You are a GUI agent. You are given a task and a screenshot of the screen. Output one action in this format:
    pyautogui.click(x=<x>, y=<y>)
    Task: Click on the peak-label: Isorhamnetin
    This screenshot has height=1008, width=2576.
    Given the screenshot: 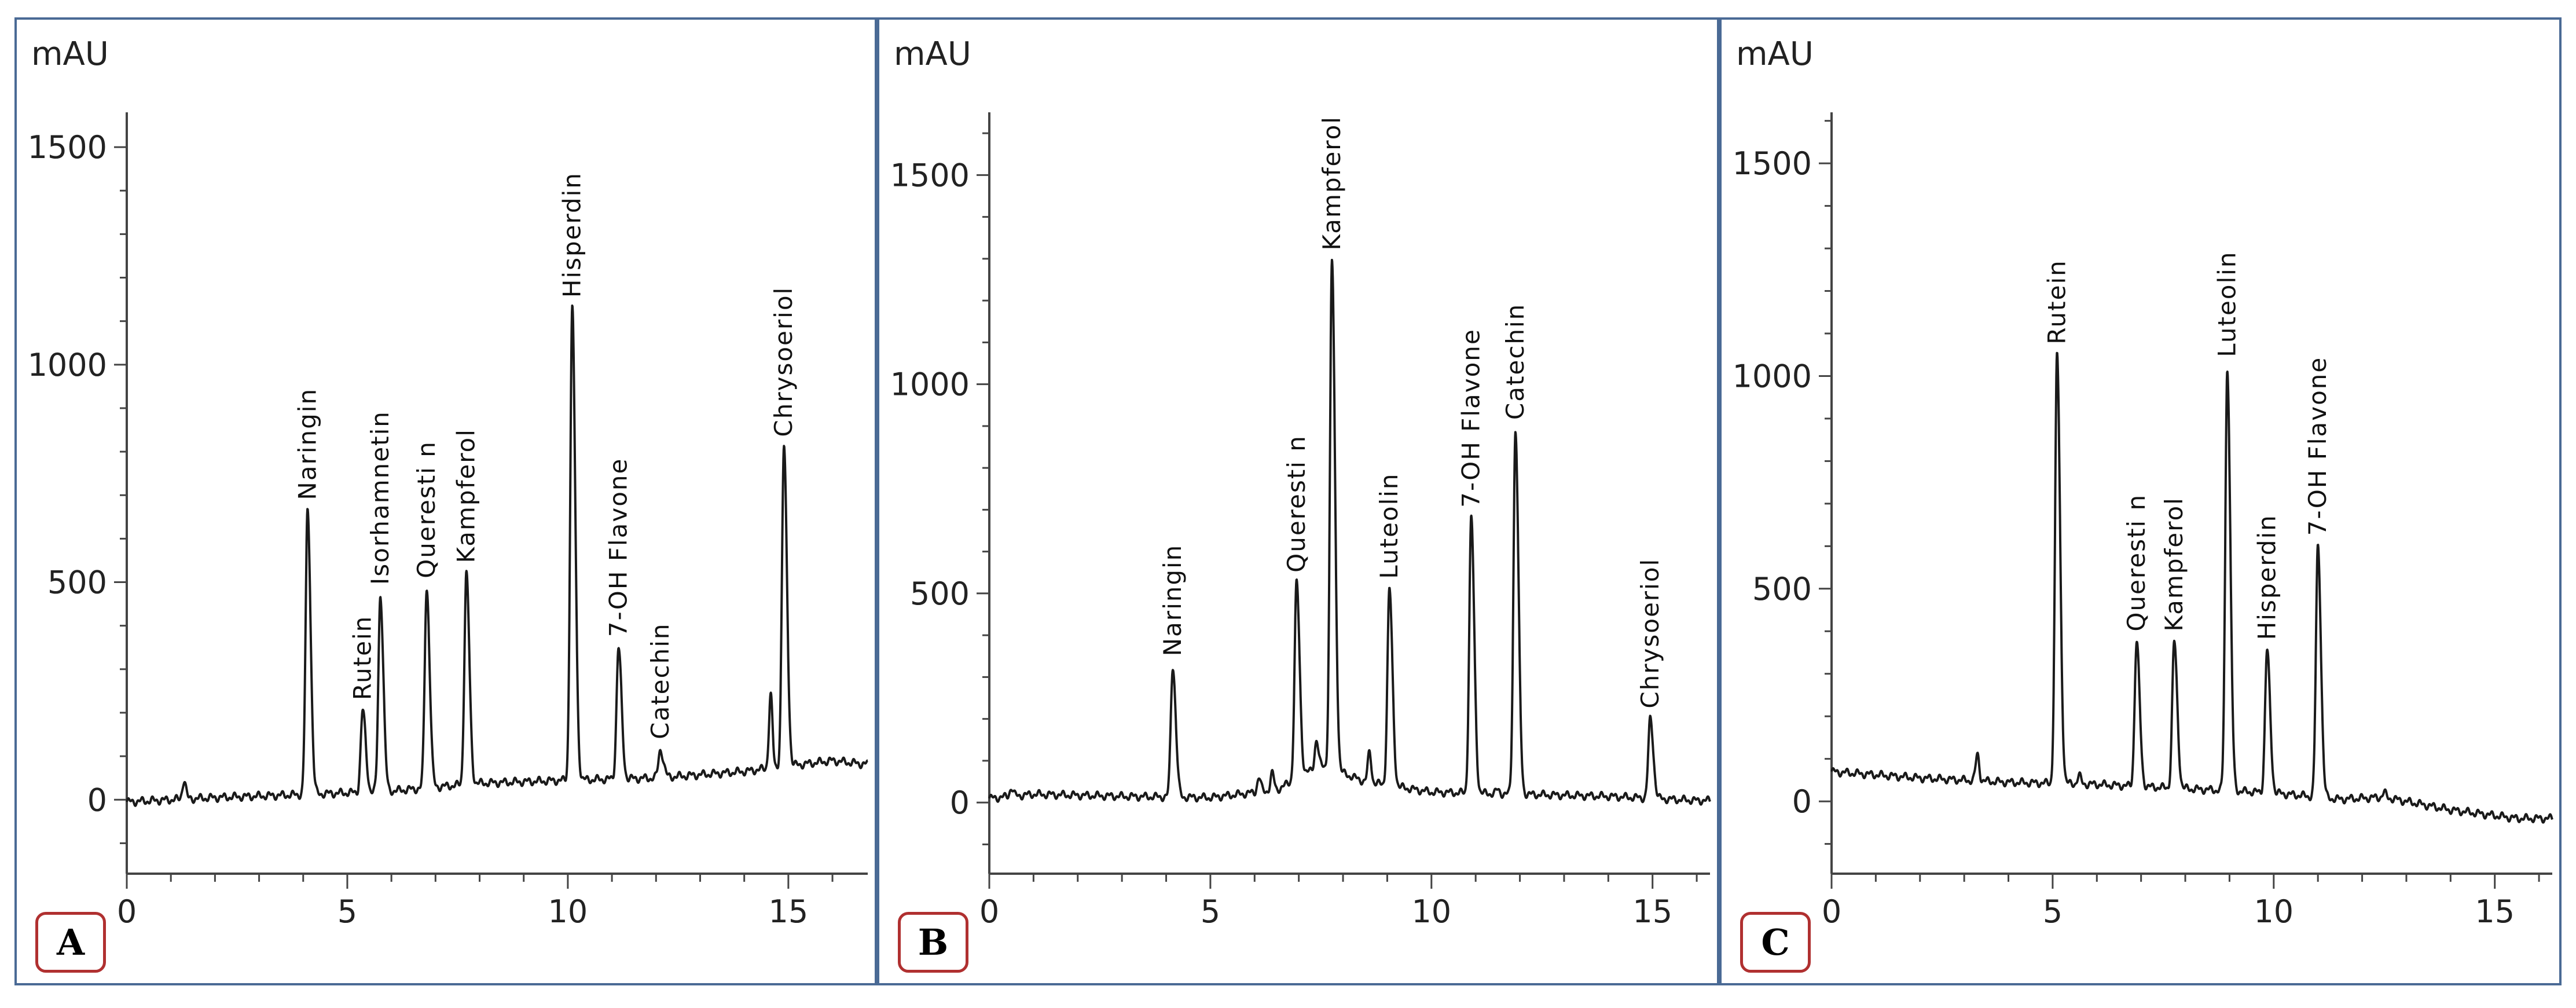 What is the action you would take?
    pyautogui.click(x=380, y=497)
    